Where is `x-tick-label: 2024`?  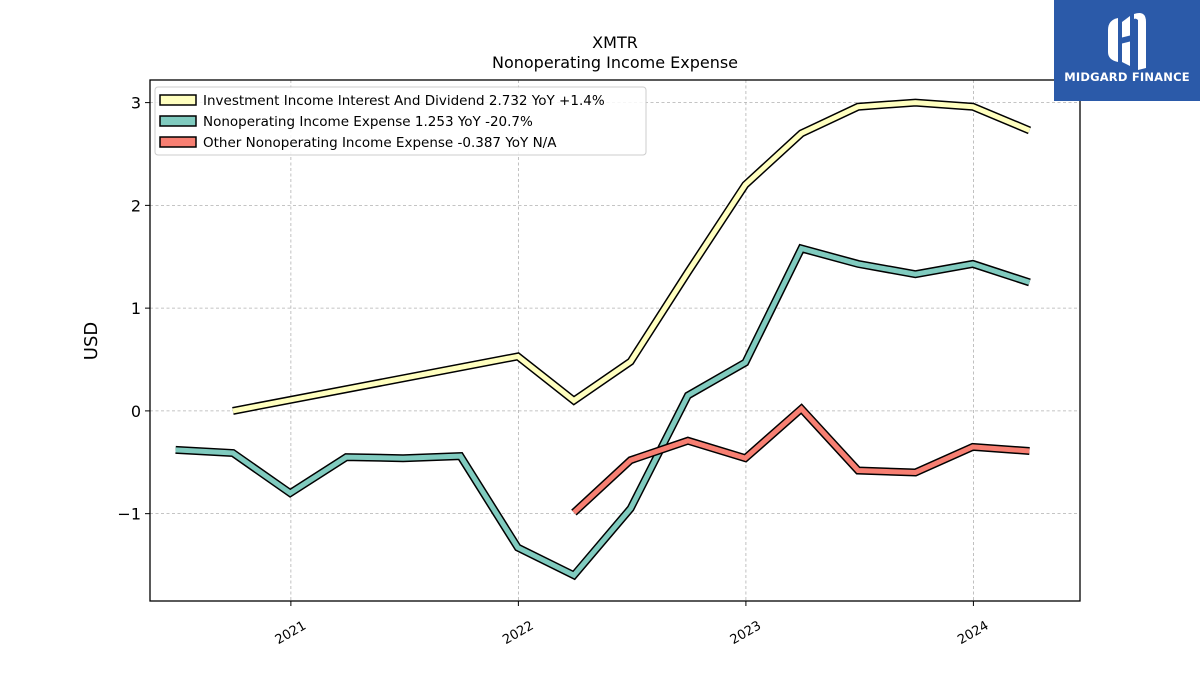
x-tick-label: 2024 is located at coordinates (973, 633).